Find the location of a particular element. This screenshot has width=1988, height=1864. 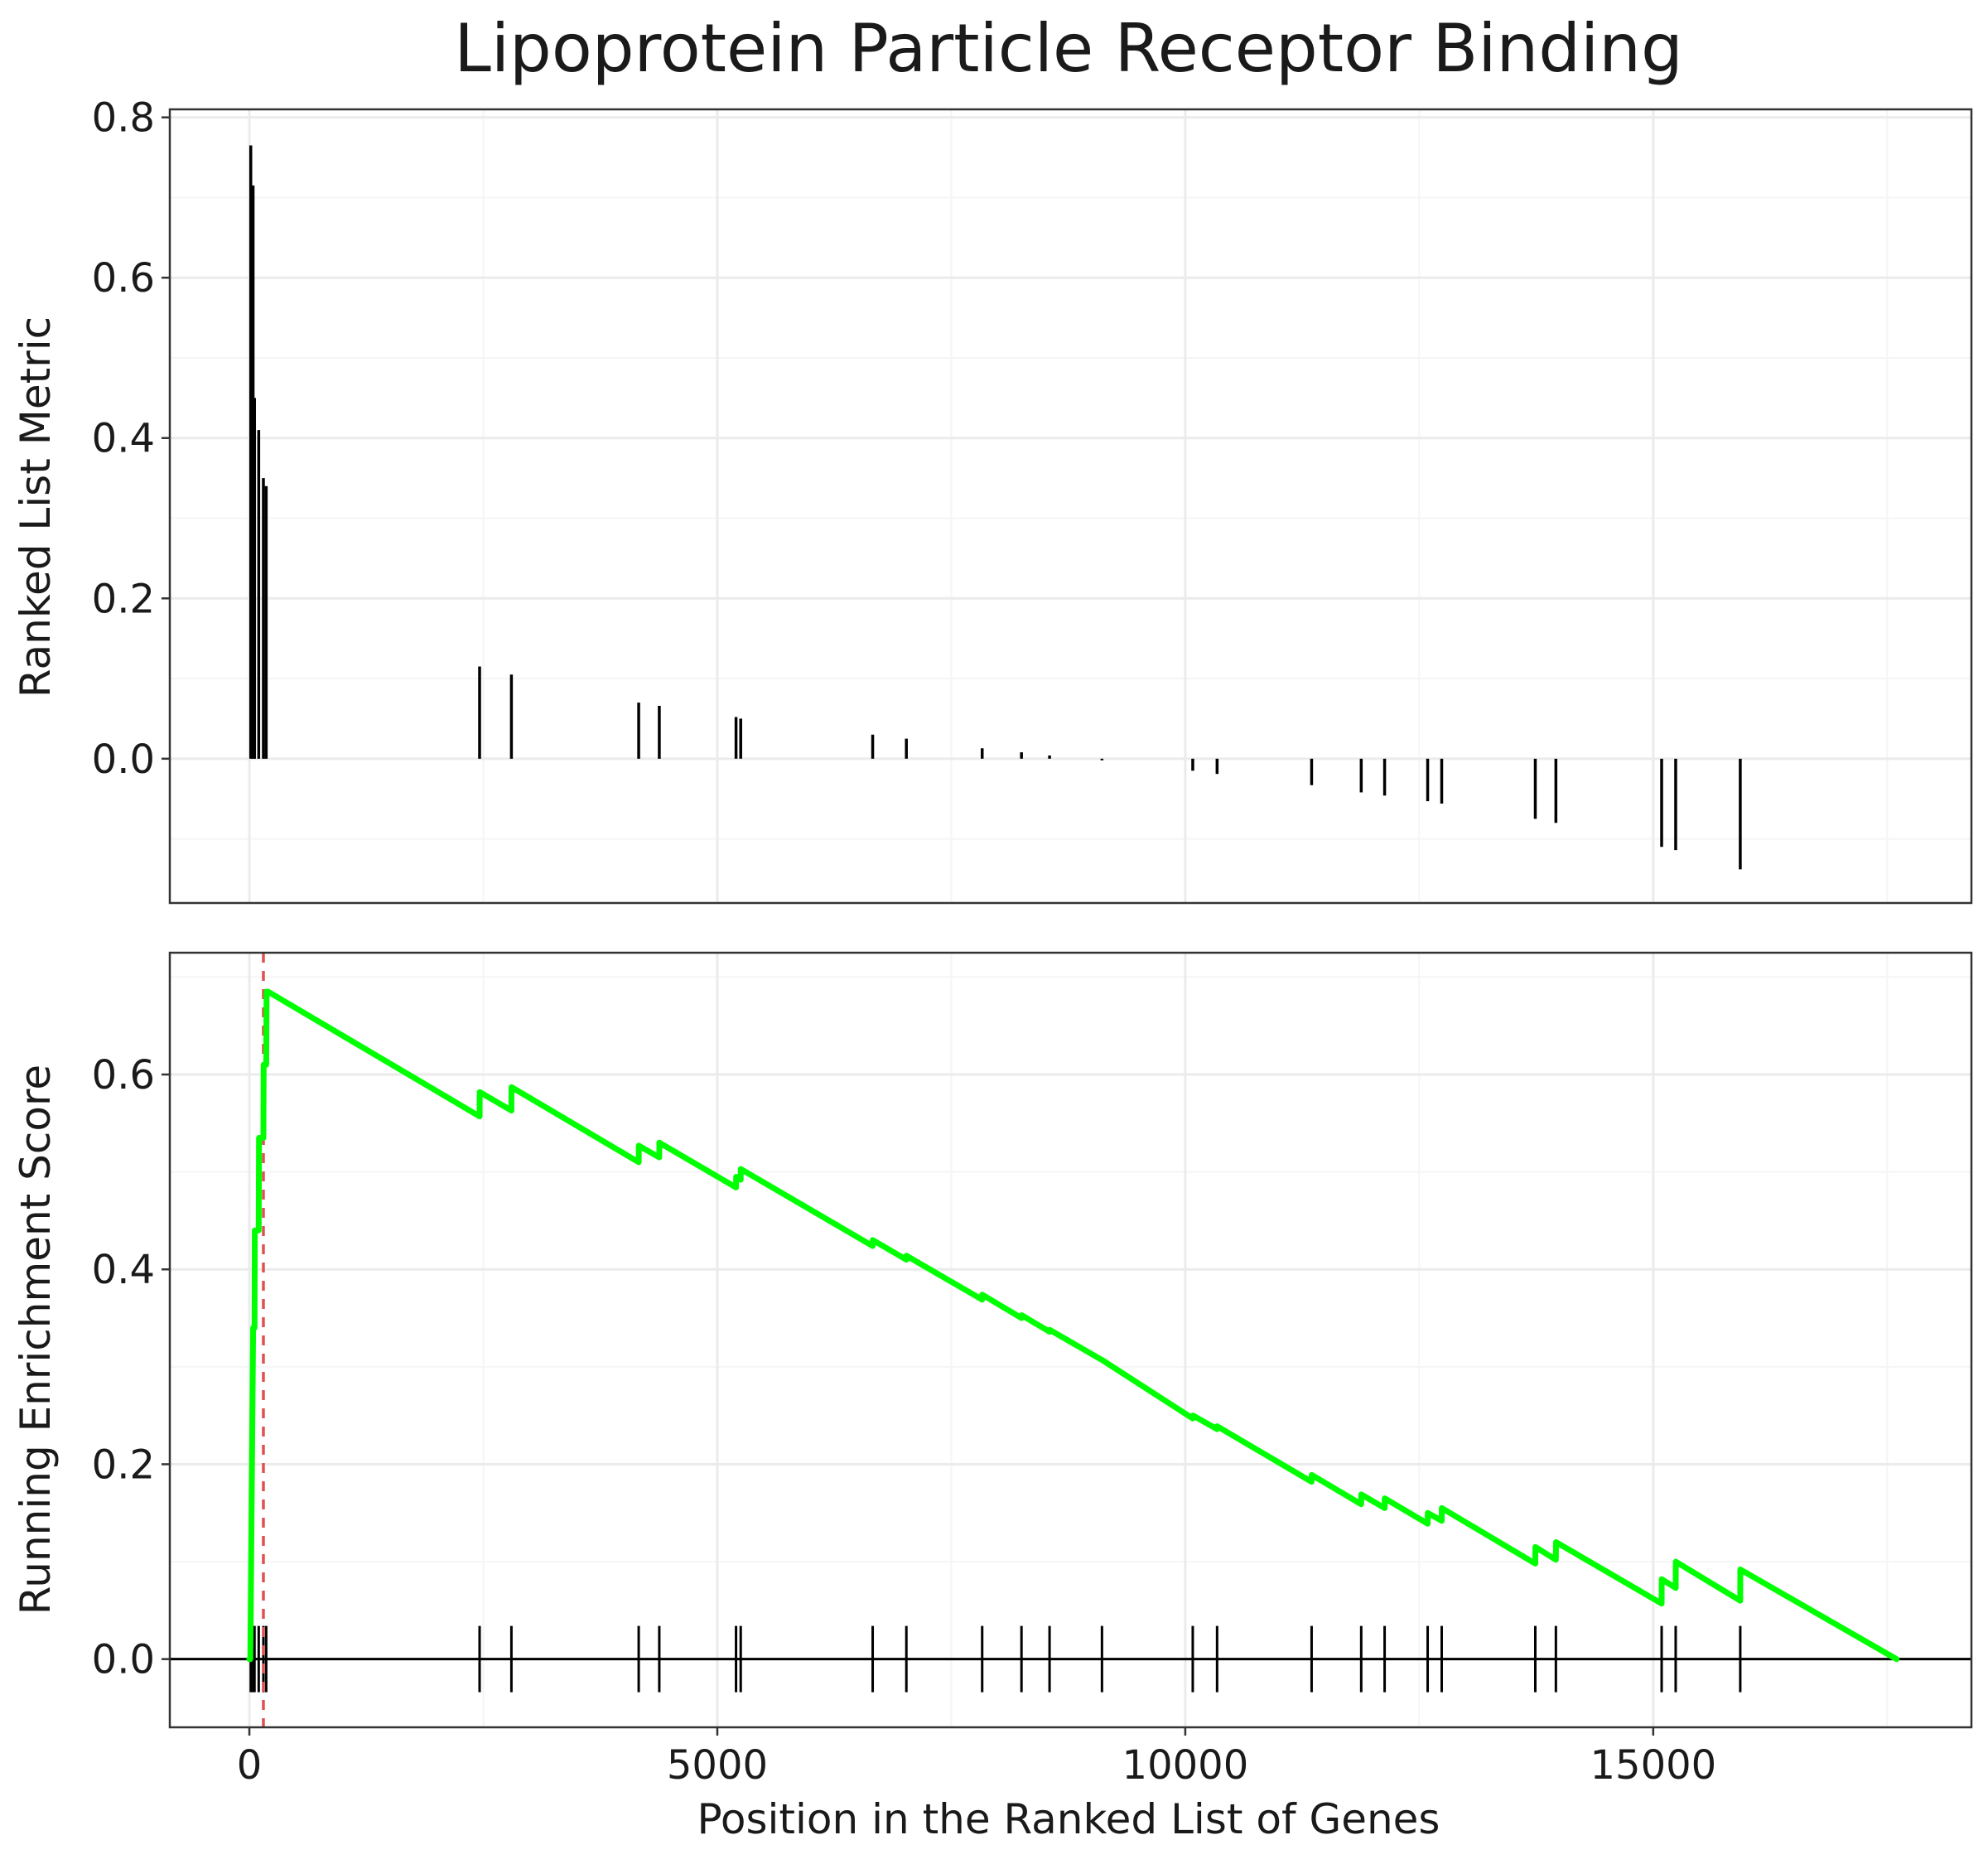

top-y-tick-label: 0.6 is located at coordinates (123, 278).